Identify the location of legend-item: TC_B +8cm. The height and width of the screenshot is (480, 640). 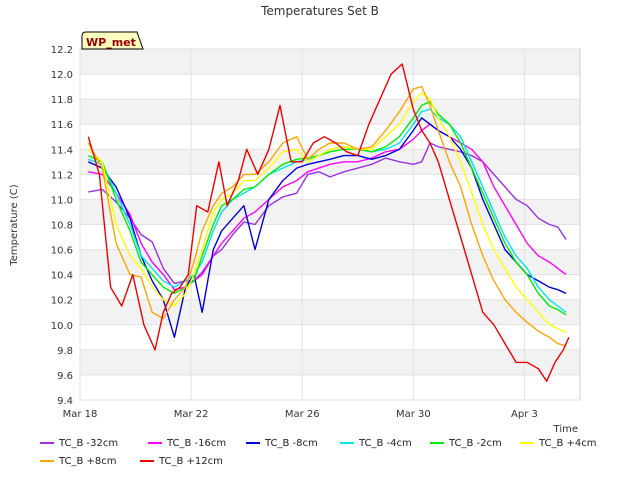
(78, 462).